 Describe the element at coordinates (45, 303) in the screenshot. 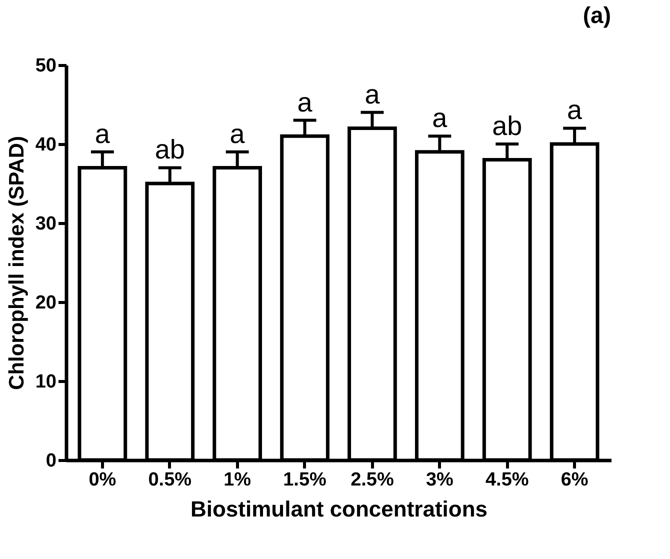

I see `y-tick-label: 20` at that location.